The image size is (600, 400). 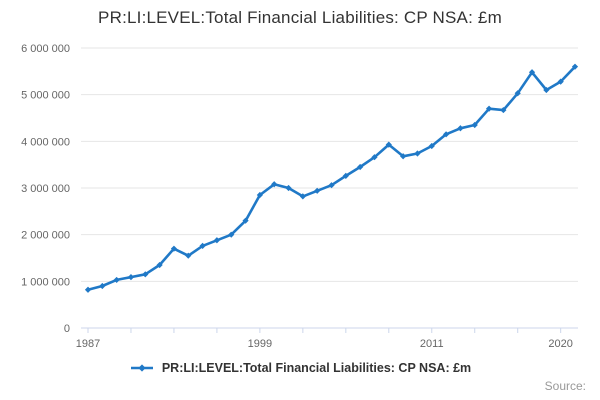 What do you see at coordinates (67, 329) in the screenshot?
I see `y-tick-label: 0` at bounding box center [67, 329].